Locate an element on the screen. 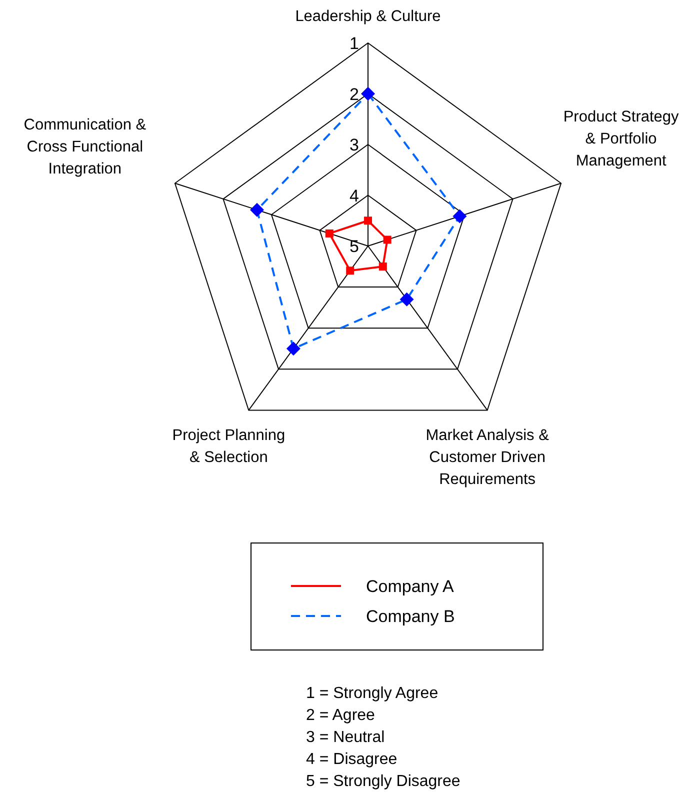 The width and height of the screenshot is (693, 812). text: 5 = Strongly Disagree is located at coordinates (383, 781).